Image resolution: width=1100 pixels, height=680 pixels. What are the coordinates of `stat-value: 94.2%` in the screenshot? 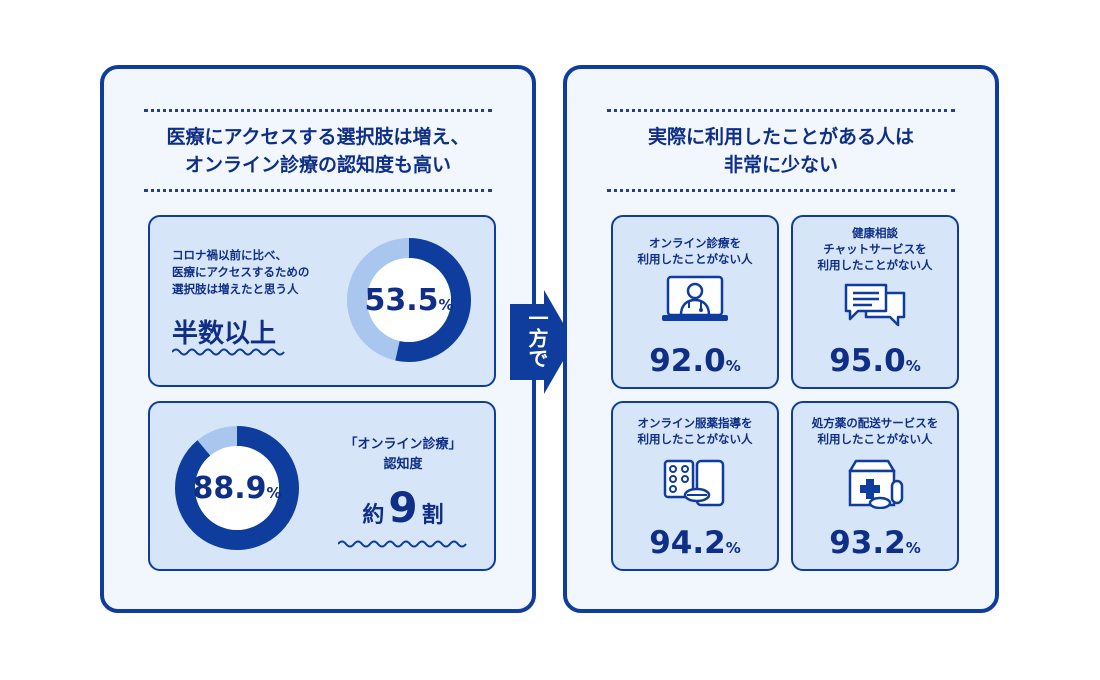 It's located at (695, 543).